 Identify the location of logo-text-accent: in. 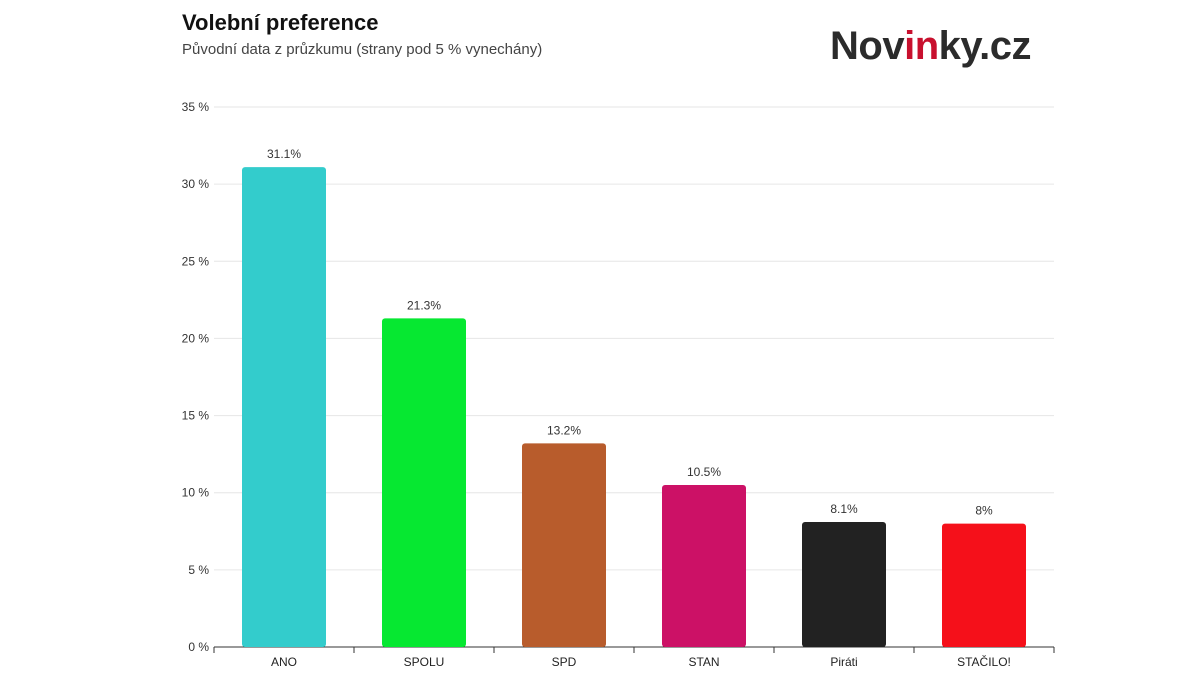
(921, 46).